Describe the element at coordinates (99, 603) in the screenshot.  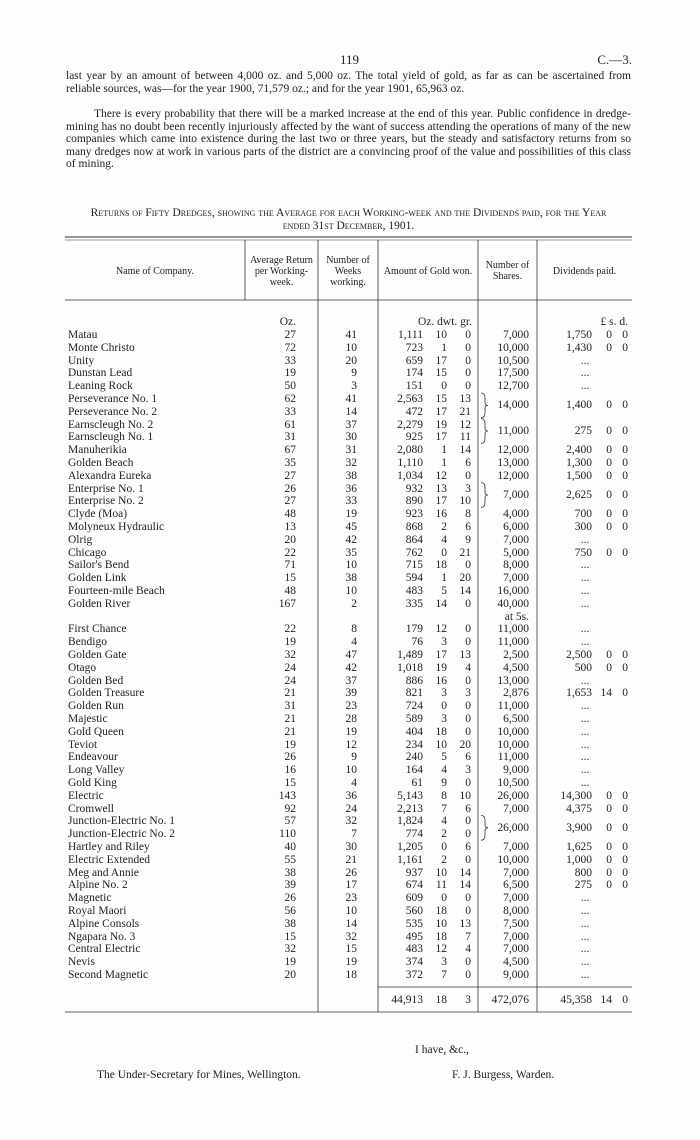
I see `company-name: Golden River` at that location.